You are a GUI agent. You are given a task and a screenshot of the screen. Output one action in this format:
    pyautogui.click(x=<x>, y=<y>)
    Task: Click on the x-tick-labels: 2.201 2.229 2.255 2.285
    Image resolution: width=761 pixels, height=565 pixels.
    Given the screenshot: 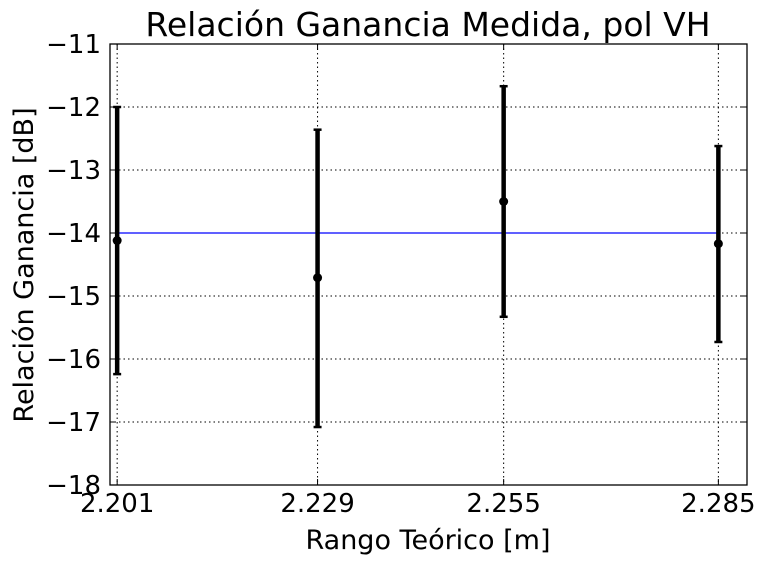 What is the action you would take?
    pyautogui.click(x=418, y=504)
    